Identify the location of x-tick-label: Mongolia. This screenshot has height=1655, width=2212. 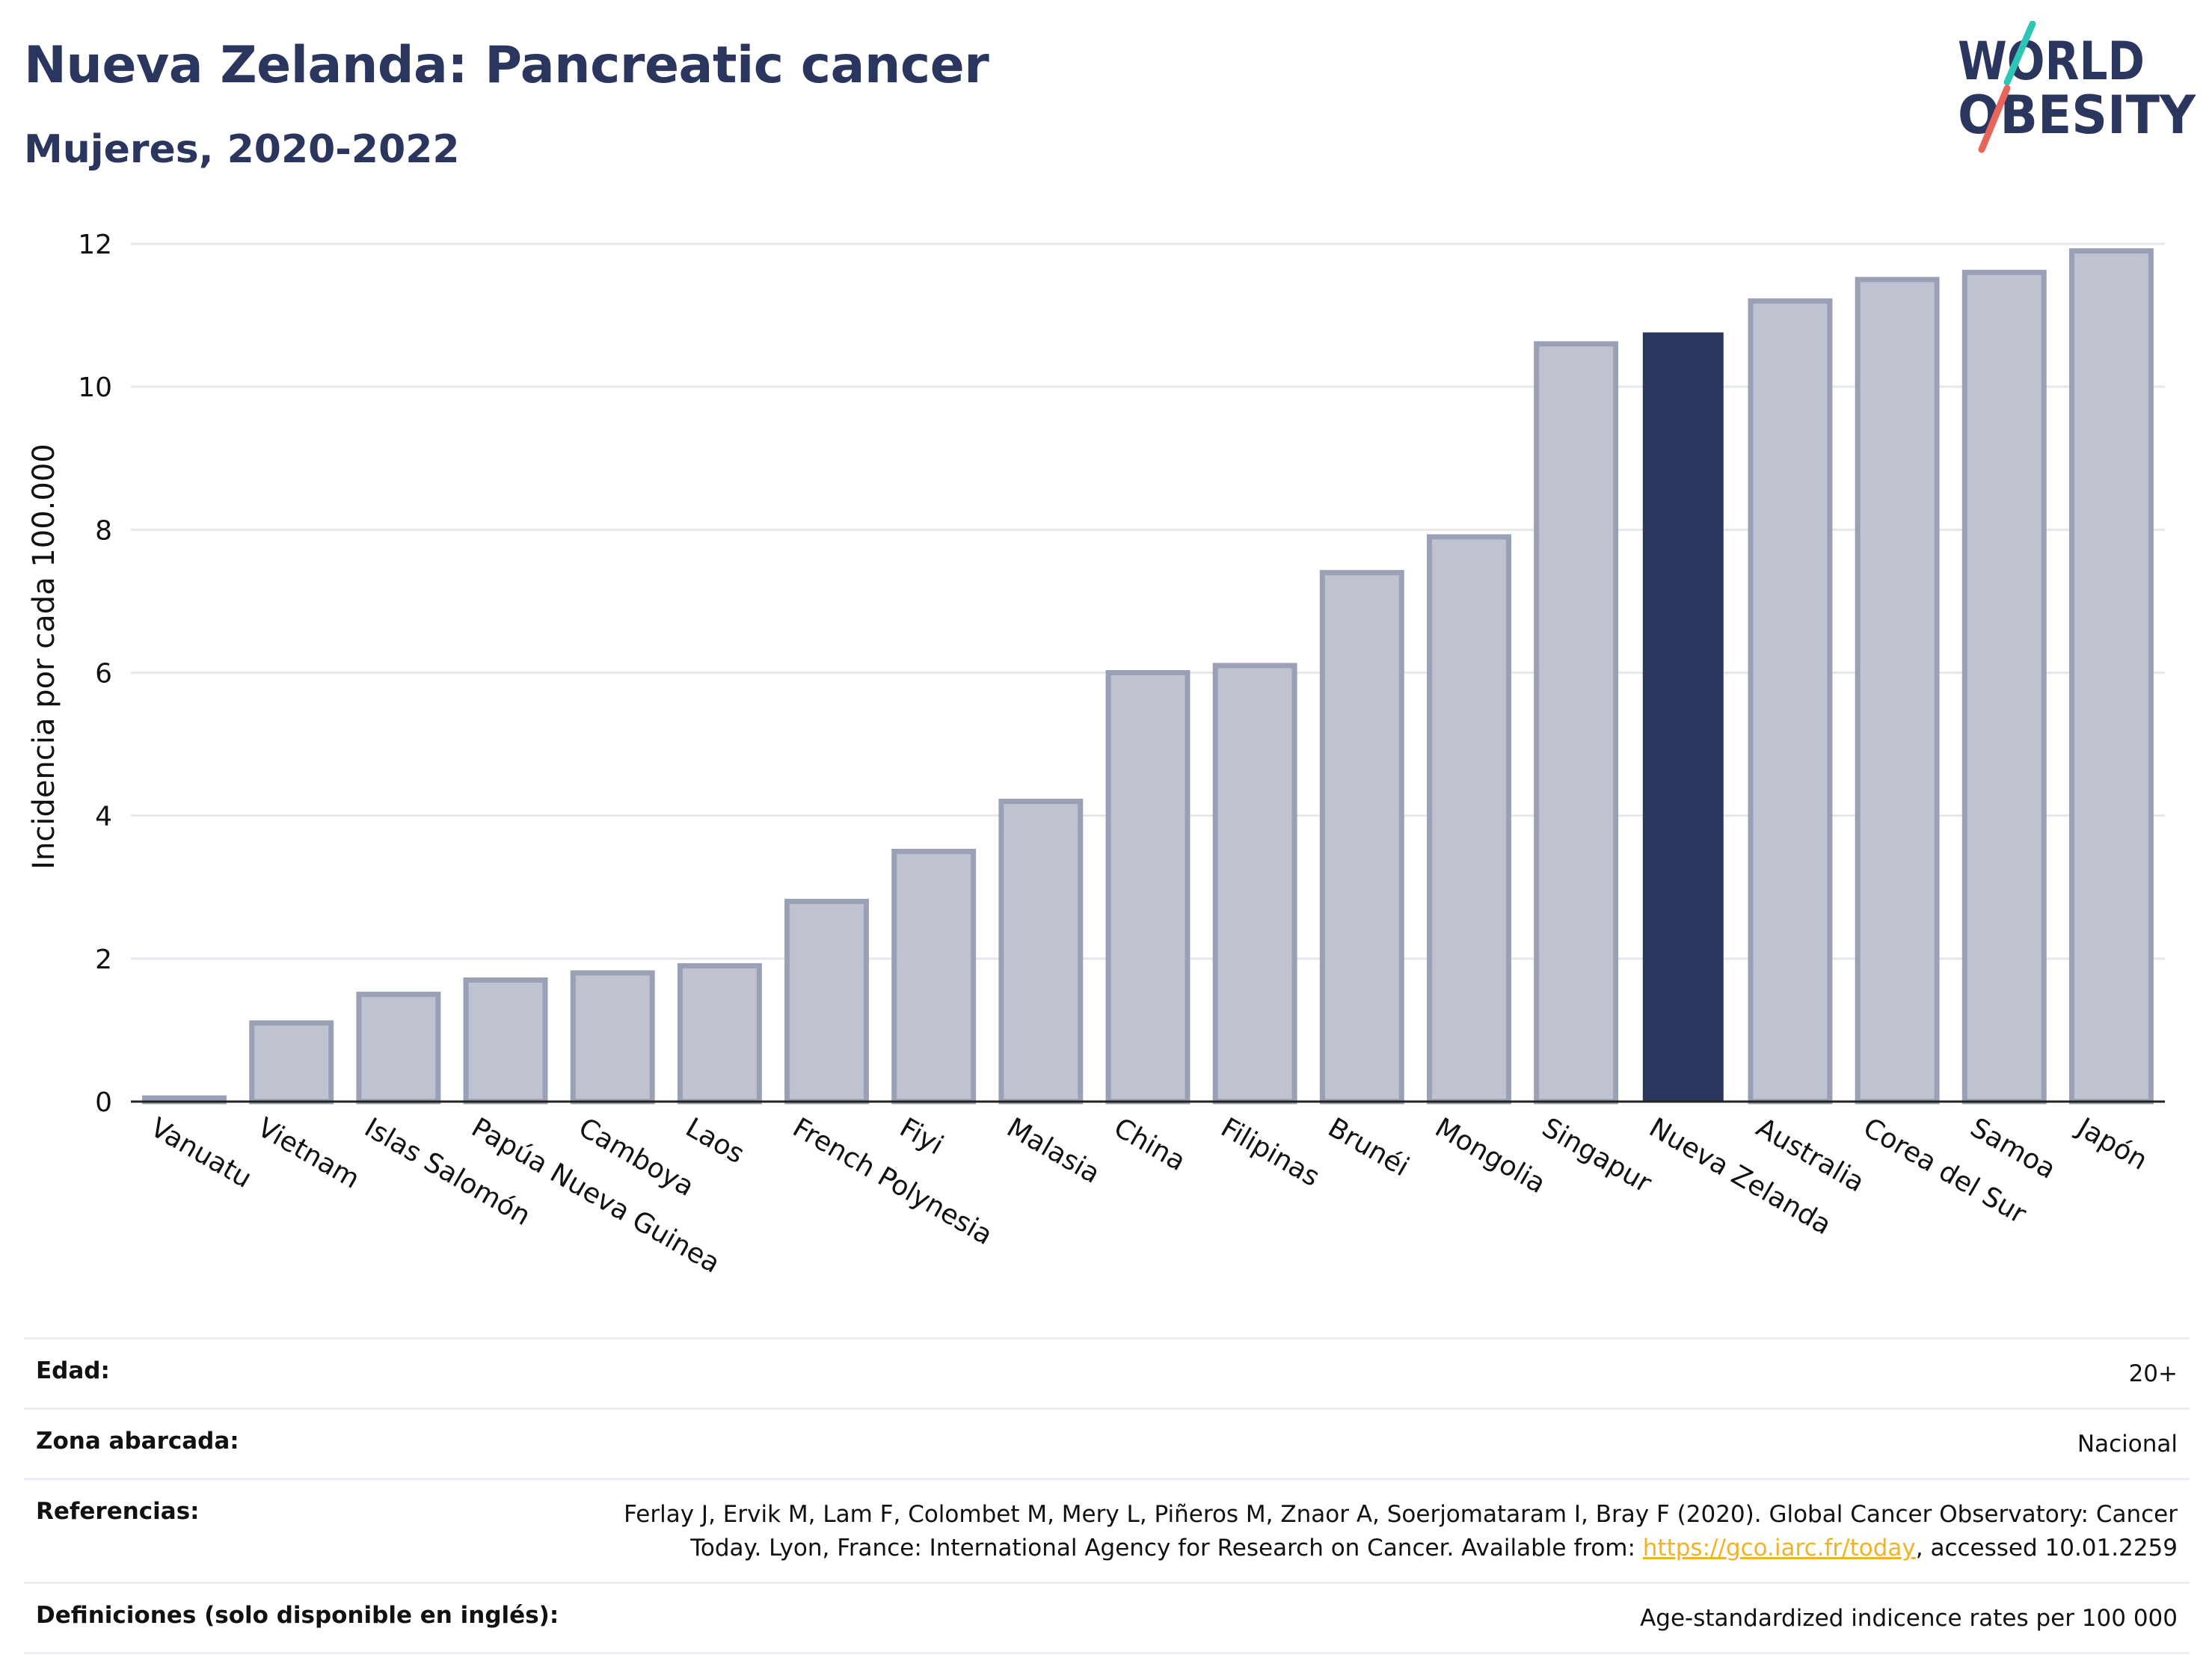
(1490, 1156).